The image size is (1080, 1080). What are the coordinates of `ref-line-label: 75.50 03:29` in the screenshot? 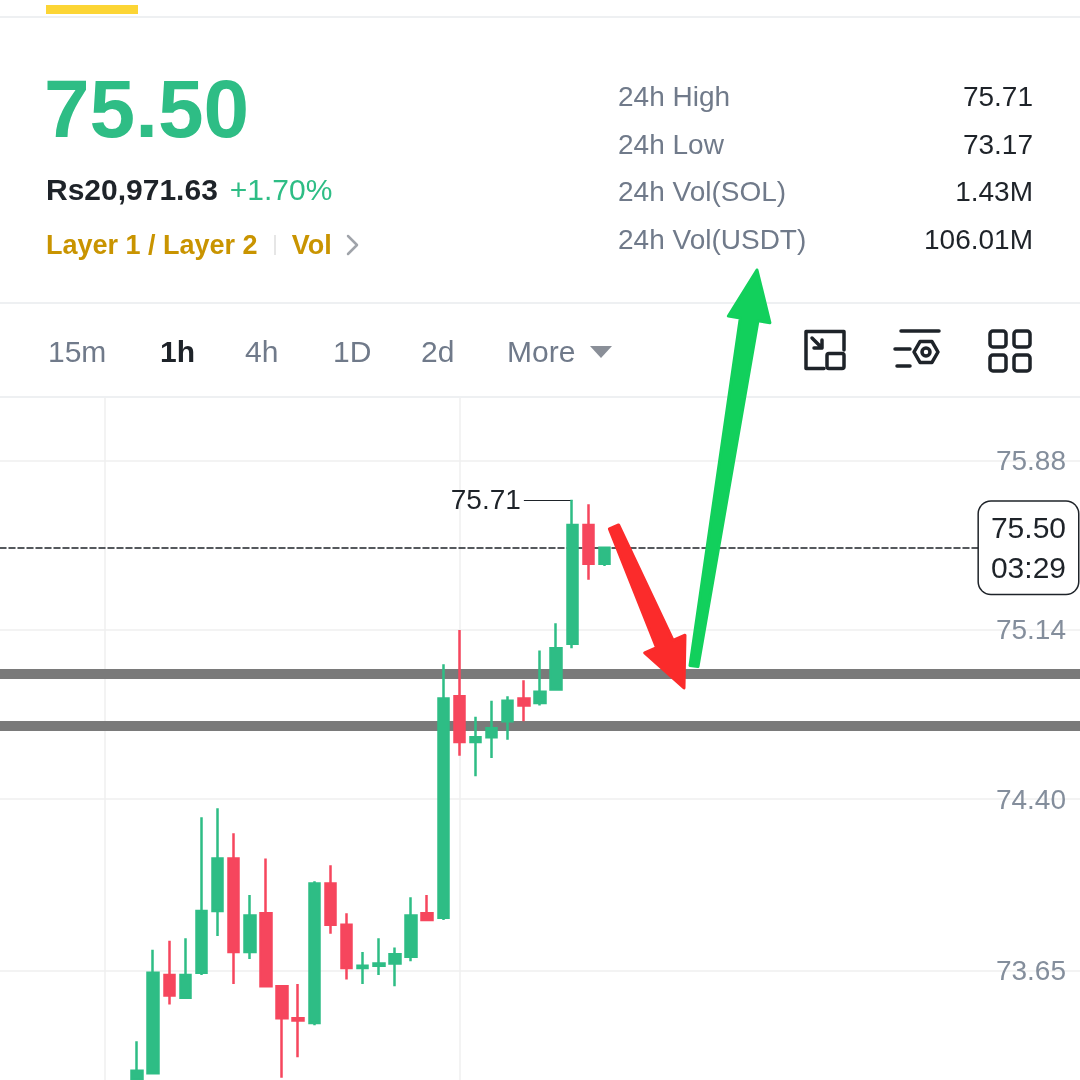 It's located at (1028, 548).